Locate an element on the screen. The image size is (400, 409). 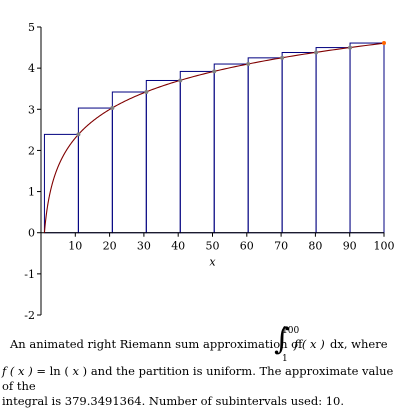
caption-fx: f ( x ) is located at coordinates (17, 371).